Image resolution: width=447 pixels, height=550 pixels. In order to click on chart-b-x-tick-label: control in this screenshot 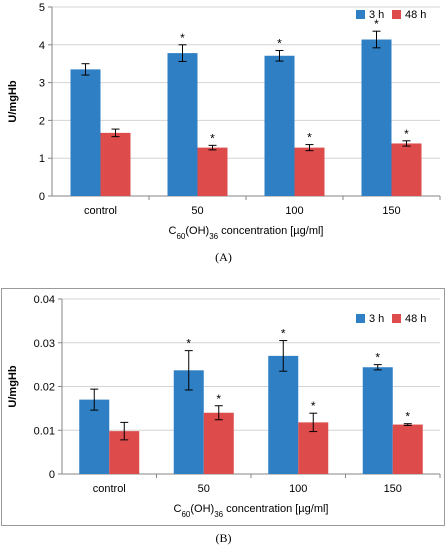, I will do `click(109, 489)`.